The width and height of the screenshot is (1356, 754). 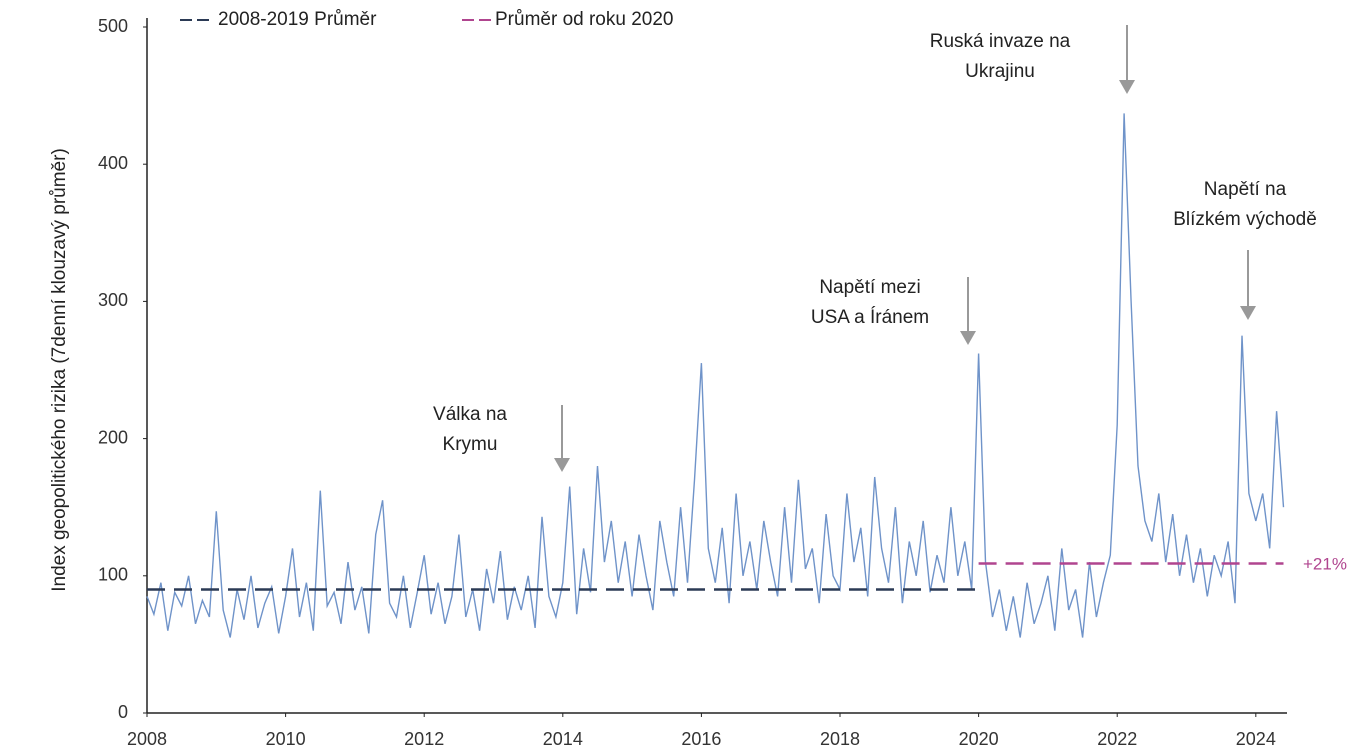 I want to click on x-tick-label: 2020, so click(x=979, y=739).